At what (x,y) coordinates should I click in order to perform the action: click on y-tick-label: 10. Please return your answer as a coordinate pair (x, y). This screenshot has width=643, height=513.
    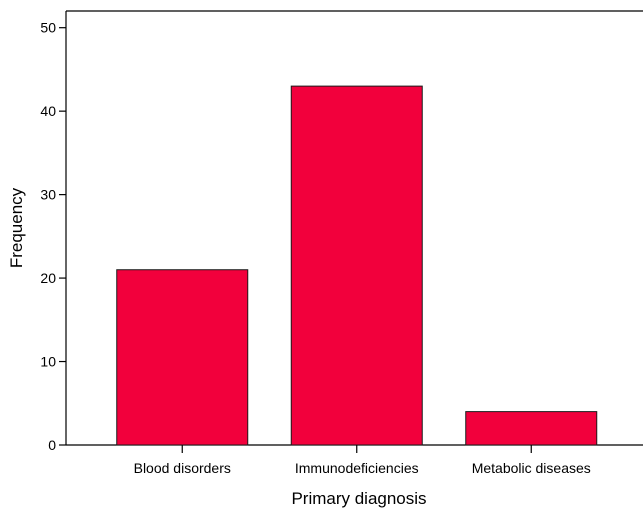
    Looking at the image, I should click on (48, 362).